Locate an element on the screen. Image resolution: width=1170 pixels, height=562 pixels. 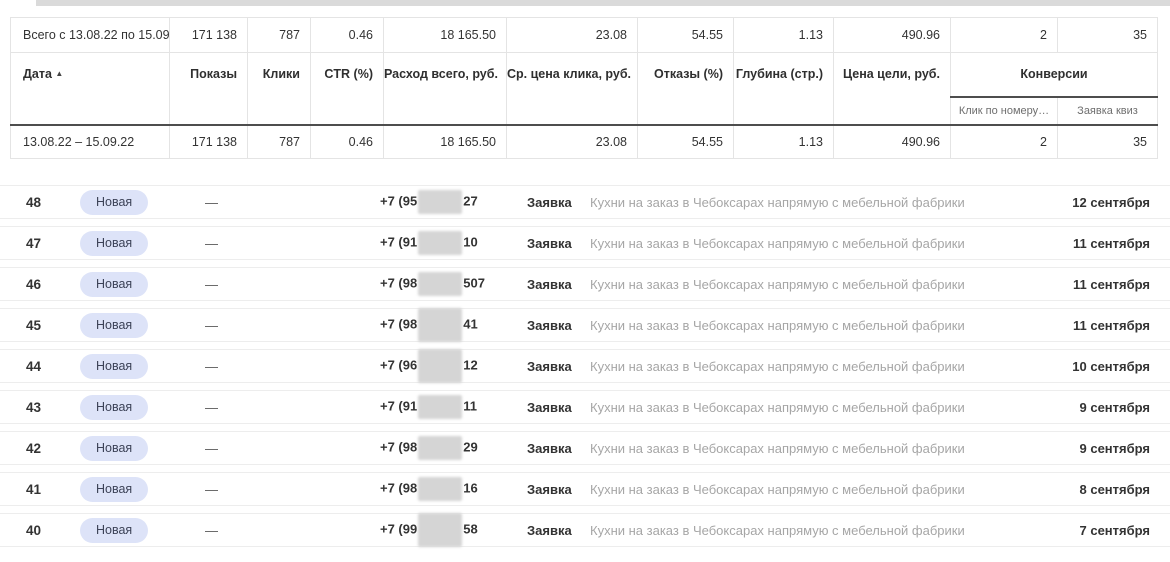
col-header-date-label: Дата is located at coordinates (37, 74).